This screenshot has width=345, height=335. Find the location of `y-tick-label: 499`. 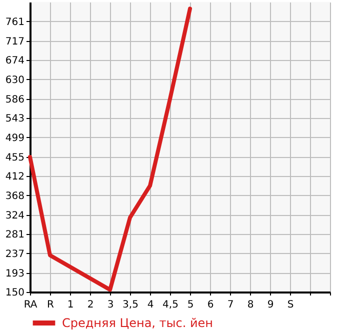

y-tick-label: 499 is located at coordinates (14, 138).